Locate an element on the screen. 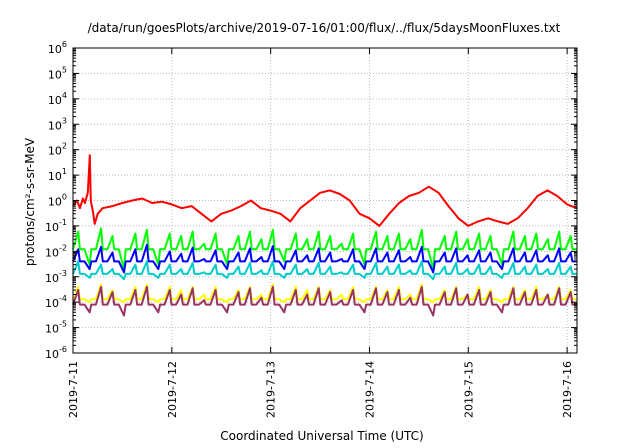 This screenshot has width=640, height=448. y-tick-label: 10⁶ is located at coordinates (57, 48).